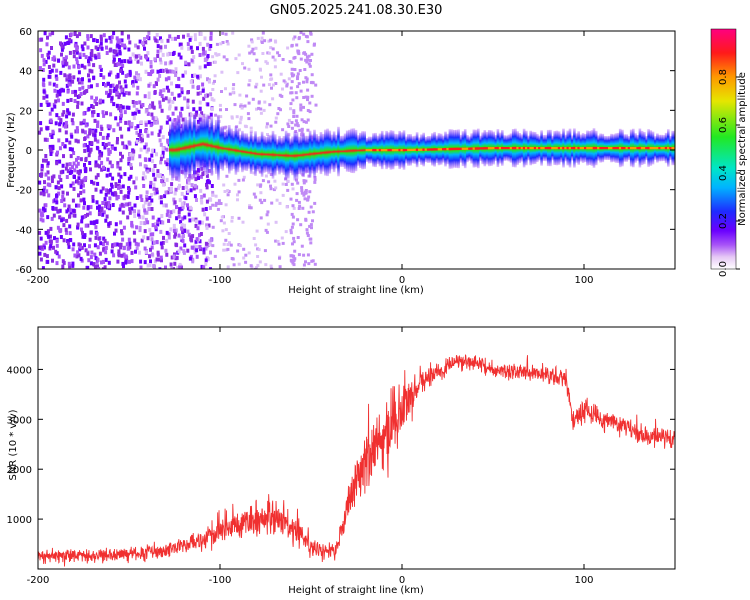  What do you see at coordinates (19, 520) in the screenshot?
I see `snr-y-tick-label: 1000` at bounding box center [19, 520].